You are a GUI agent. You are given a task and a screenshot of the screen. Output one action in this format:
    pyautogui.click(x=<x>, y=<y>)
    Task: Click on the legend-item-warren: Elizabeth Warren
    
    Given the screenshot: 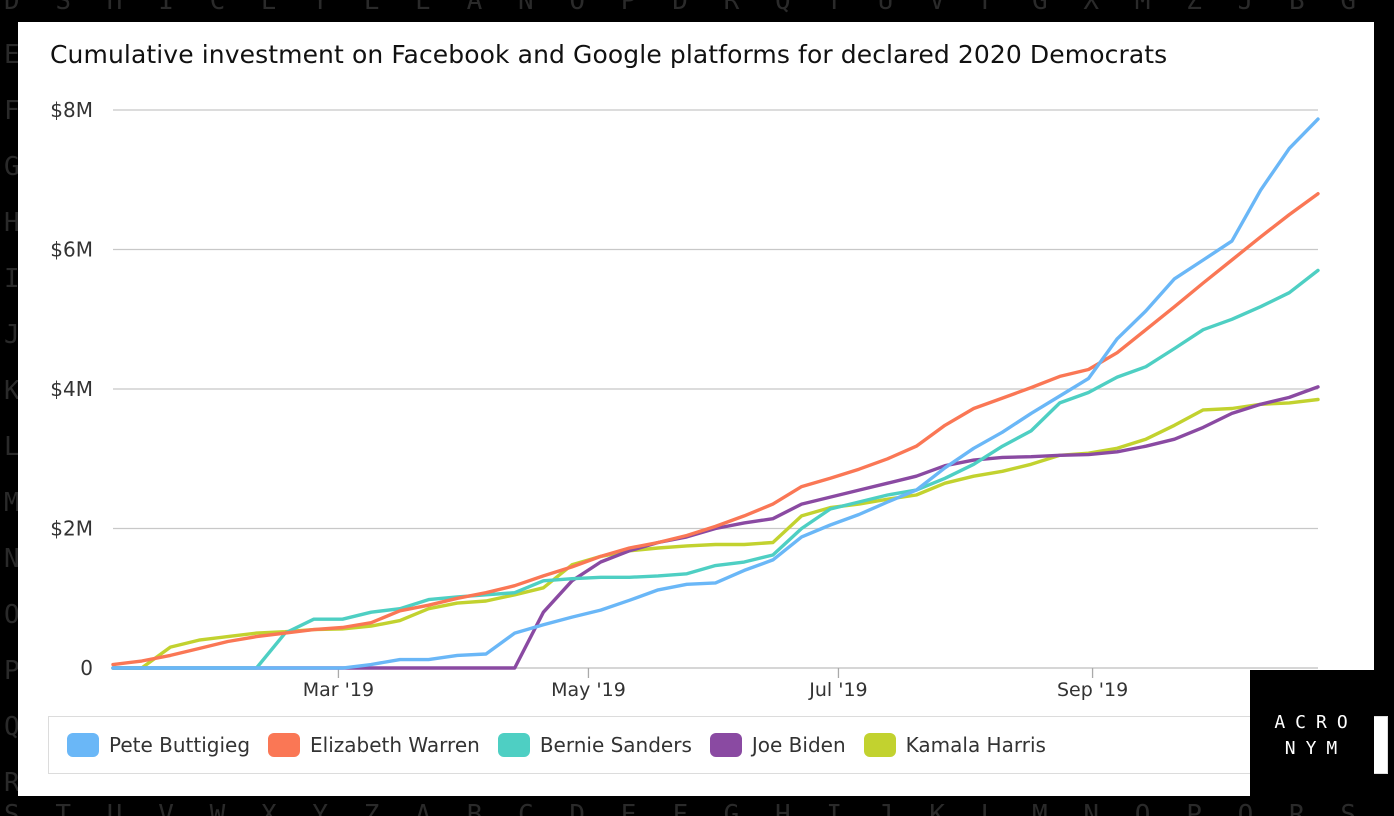 What is the action you would take?
    pyautogui.click(x=374, y=745)
    